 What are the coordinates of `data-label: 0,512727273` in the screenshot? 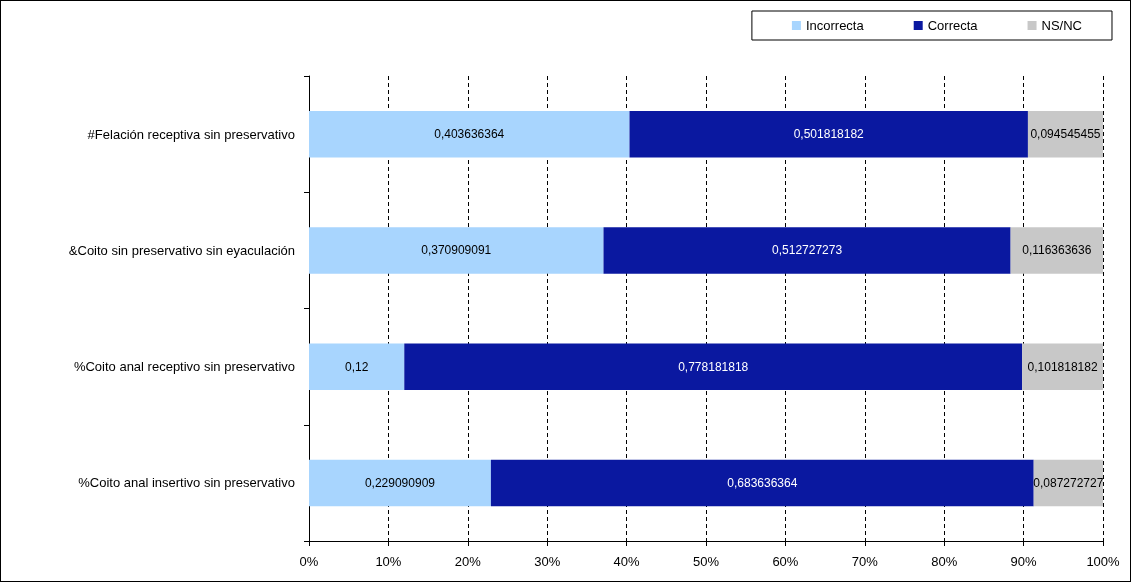 It's located at (807, 250).